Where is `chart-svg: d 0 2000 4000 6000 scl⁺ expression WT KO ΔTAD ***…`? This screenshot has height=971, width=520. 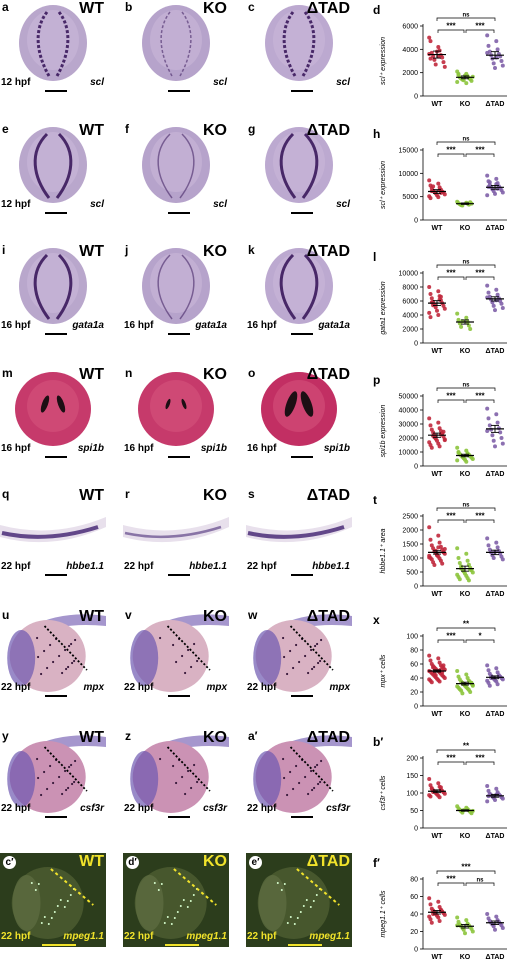 chart-svg: d 0 2000 4000 6000 scl⁺ expression WT KO ΔTAD ***… is located at coordinates (440, 55).